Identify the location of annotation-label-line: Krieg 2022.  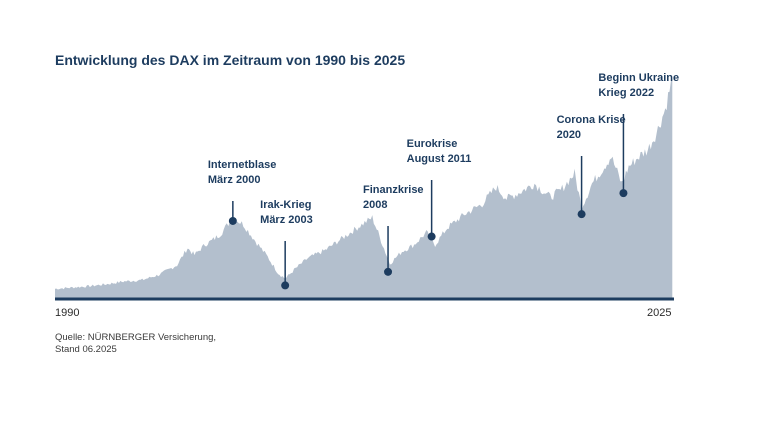
(626, 93).